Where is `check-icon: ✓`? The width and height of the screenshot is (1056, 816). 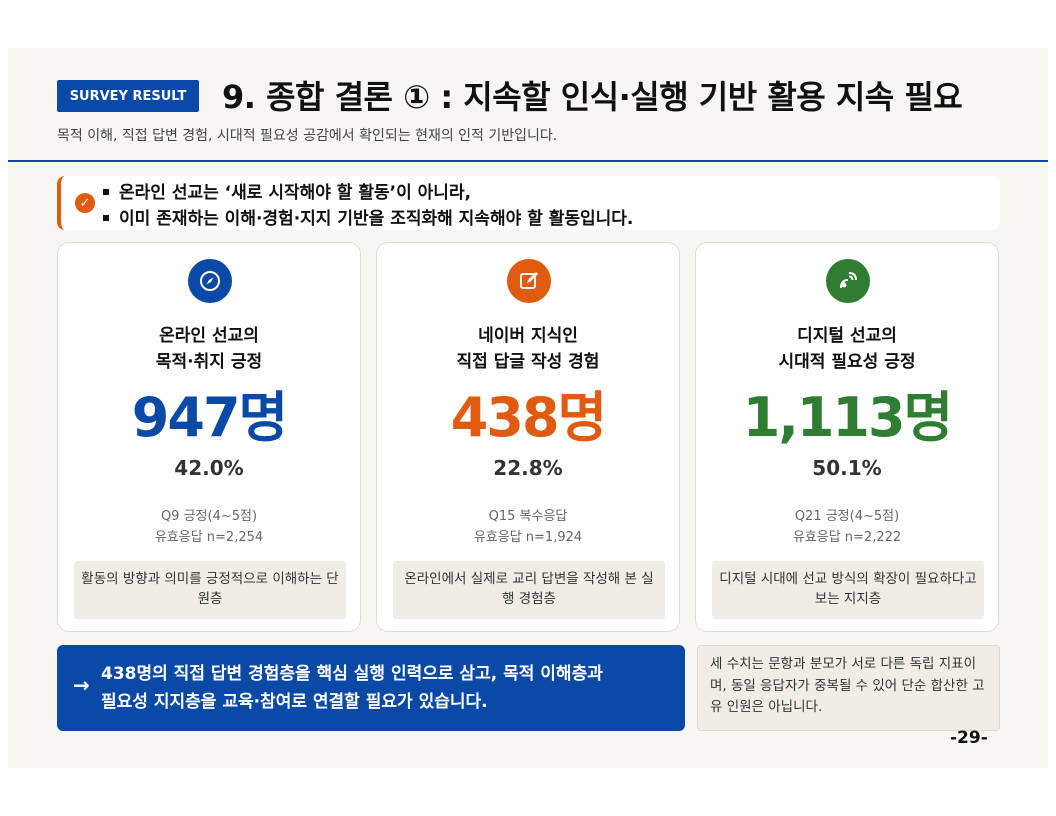 check-icon: ✓ is located at coordinates (85, 203).